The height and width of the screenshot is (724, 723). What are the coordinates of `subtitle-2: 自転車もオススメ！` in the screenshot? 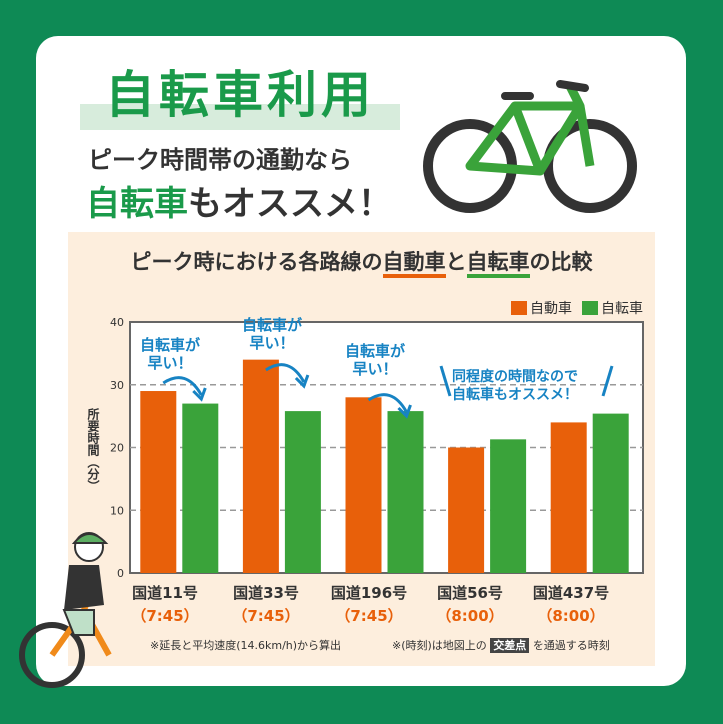 It's located at (239, 200).